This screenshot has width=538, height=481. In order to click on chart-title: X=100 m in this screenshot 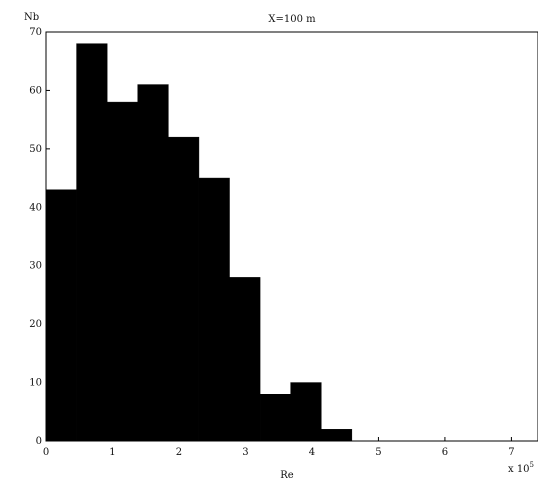, I will do `click(292, 19)`.